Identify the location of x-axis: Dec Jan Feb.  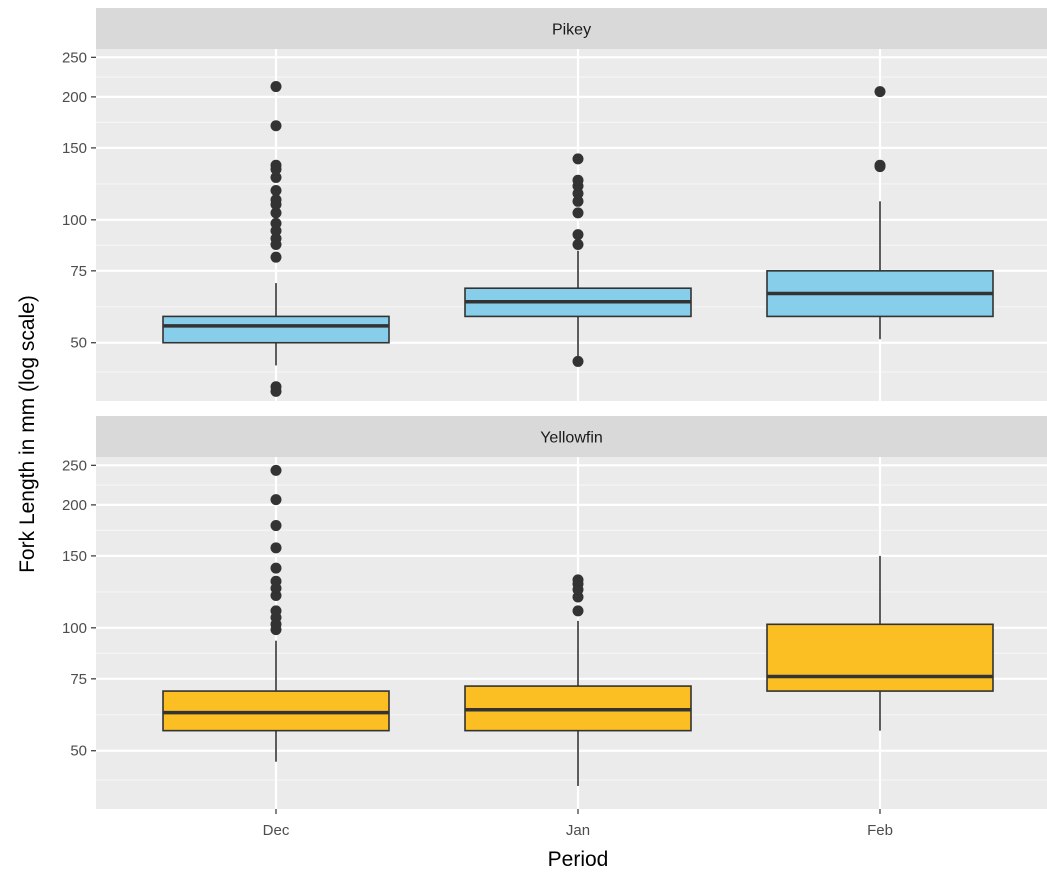
(578, 824).